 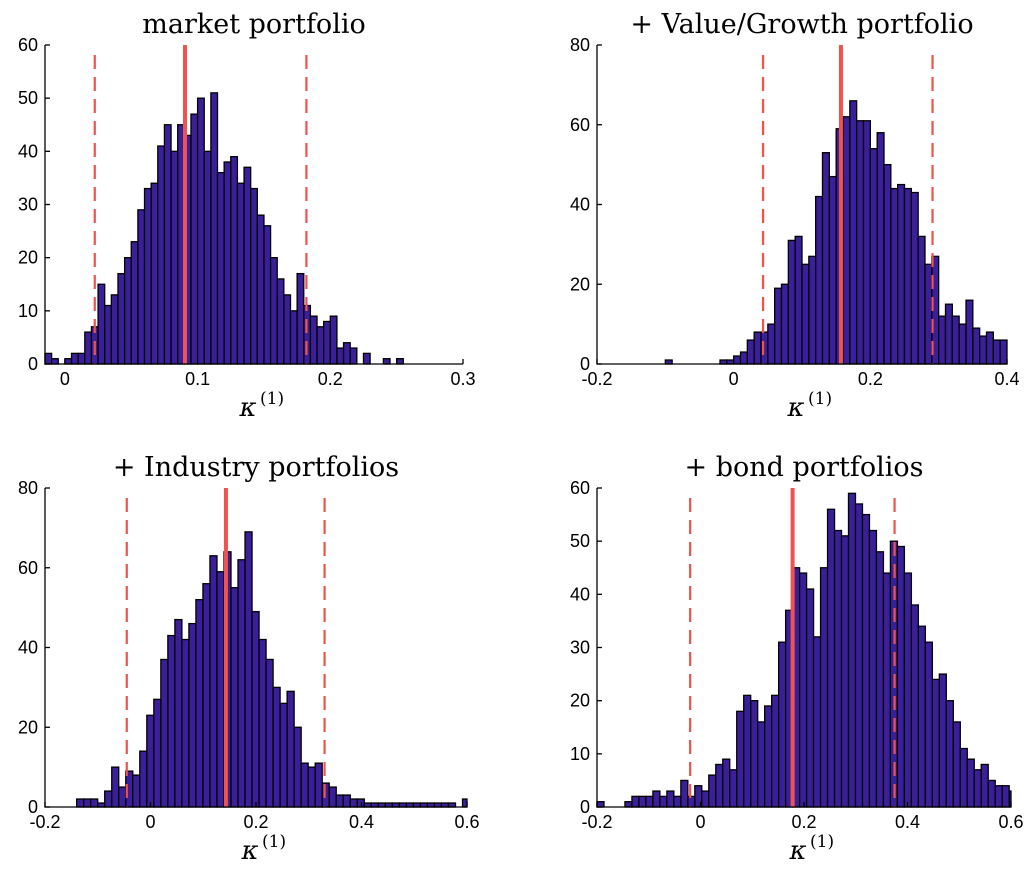 What do you see at coordinates (462, 379) in the screenshot?
I see `x-tick-label: 0.3` at bounding box center [462, 379].